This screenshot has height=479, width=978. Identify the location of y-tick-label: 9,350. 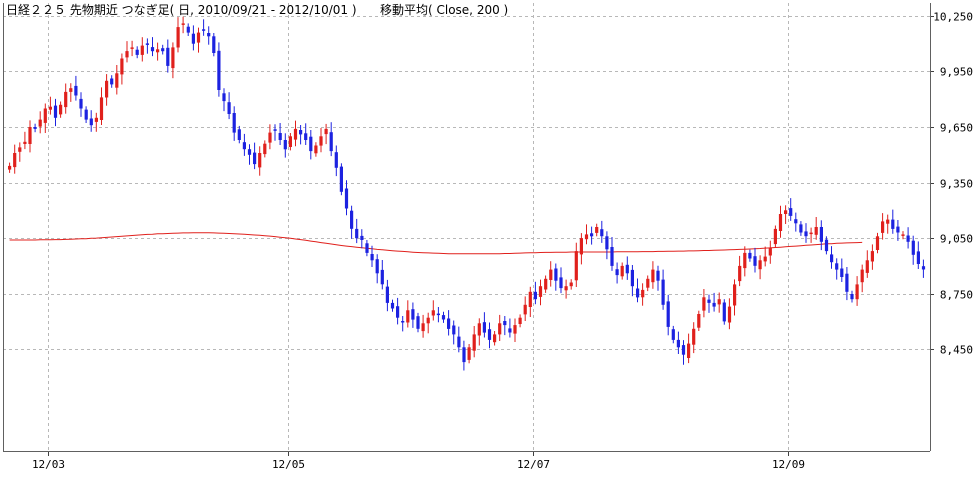
(956, 184).